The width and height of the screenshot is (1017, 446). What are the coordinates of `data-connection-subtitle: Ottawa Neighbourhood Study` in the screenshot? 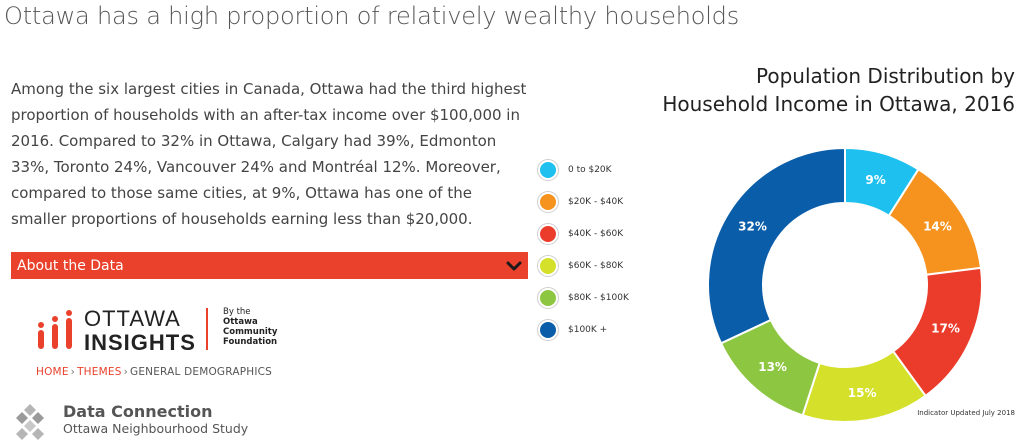 It's located at (156, 428).